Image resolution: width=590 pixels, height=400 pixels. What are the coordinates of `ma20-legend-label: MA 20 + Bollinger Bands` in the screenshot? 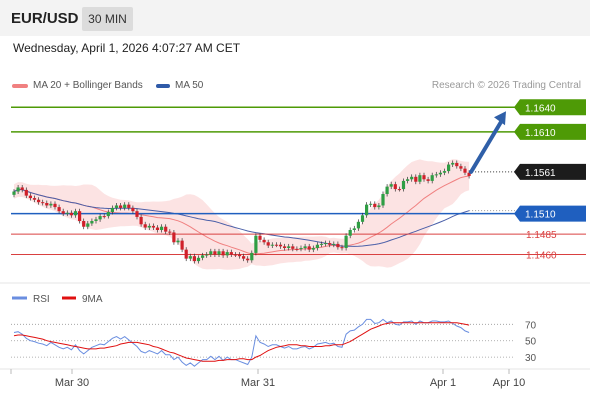 It's located at (88, 85).